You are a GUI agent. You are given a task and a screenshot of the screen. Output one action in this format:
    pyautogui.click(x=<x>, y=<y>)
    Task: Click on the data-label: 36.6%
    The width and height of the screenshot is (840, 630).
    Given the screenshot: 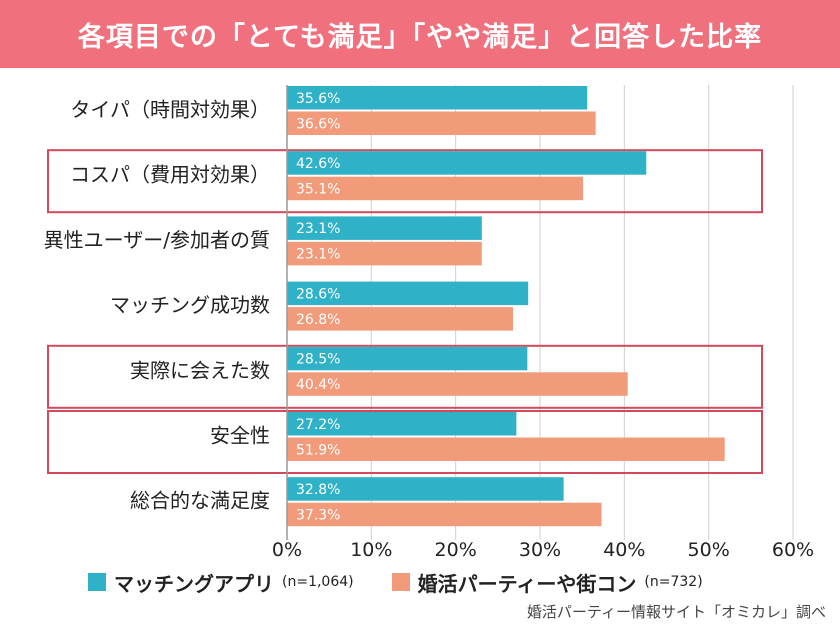 What is the action you would take?
    pyautogui.click(x=318, y=124)
    